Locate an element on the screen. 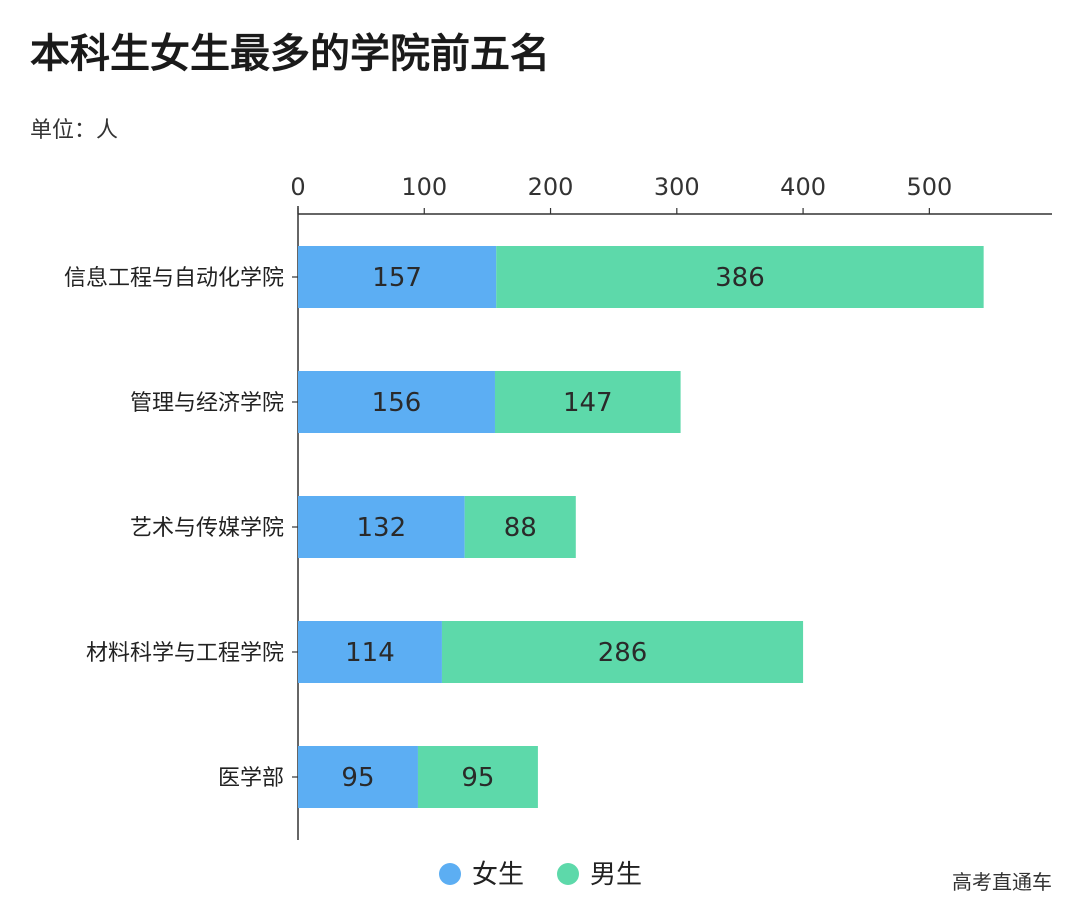  legend-label: 女生 is located at coordinates (498, 875).